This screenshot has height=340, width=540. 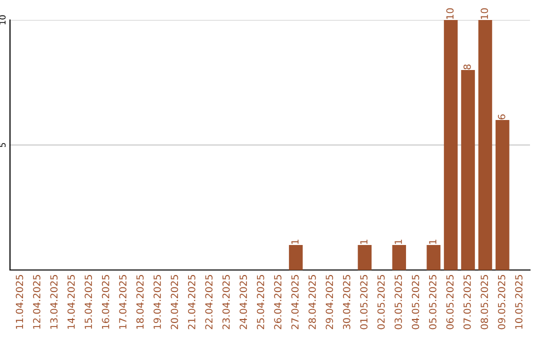 What do you see at coordinates (416, 302) in the screenshot?
I see `x-tick-label: 04.05.2025` at bounding box center [416, 302].